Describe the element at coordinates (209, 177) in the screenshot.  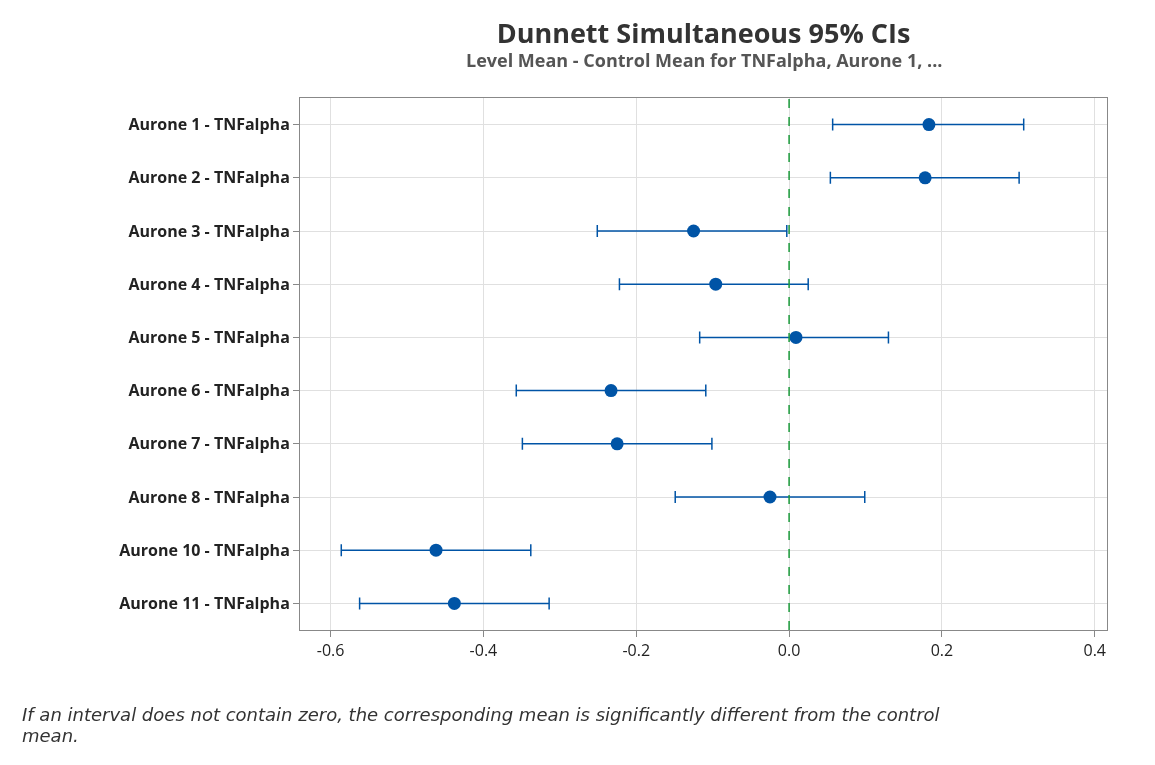
I see `y-tick-label: Aurone 2 - TNFalpha` at that location.